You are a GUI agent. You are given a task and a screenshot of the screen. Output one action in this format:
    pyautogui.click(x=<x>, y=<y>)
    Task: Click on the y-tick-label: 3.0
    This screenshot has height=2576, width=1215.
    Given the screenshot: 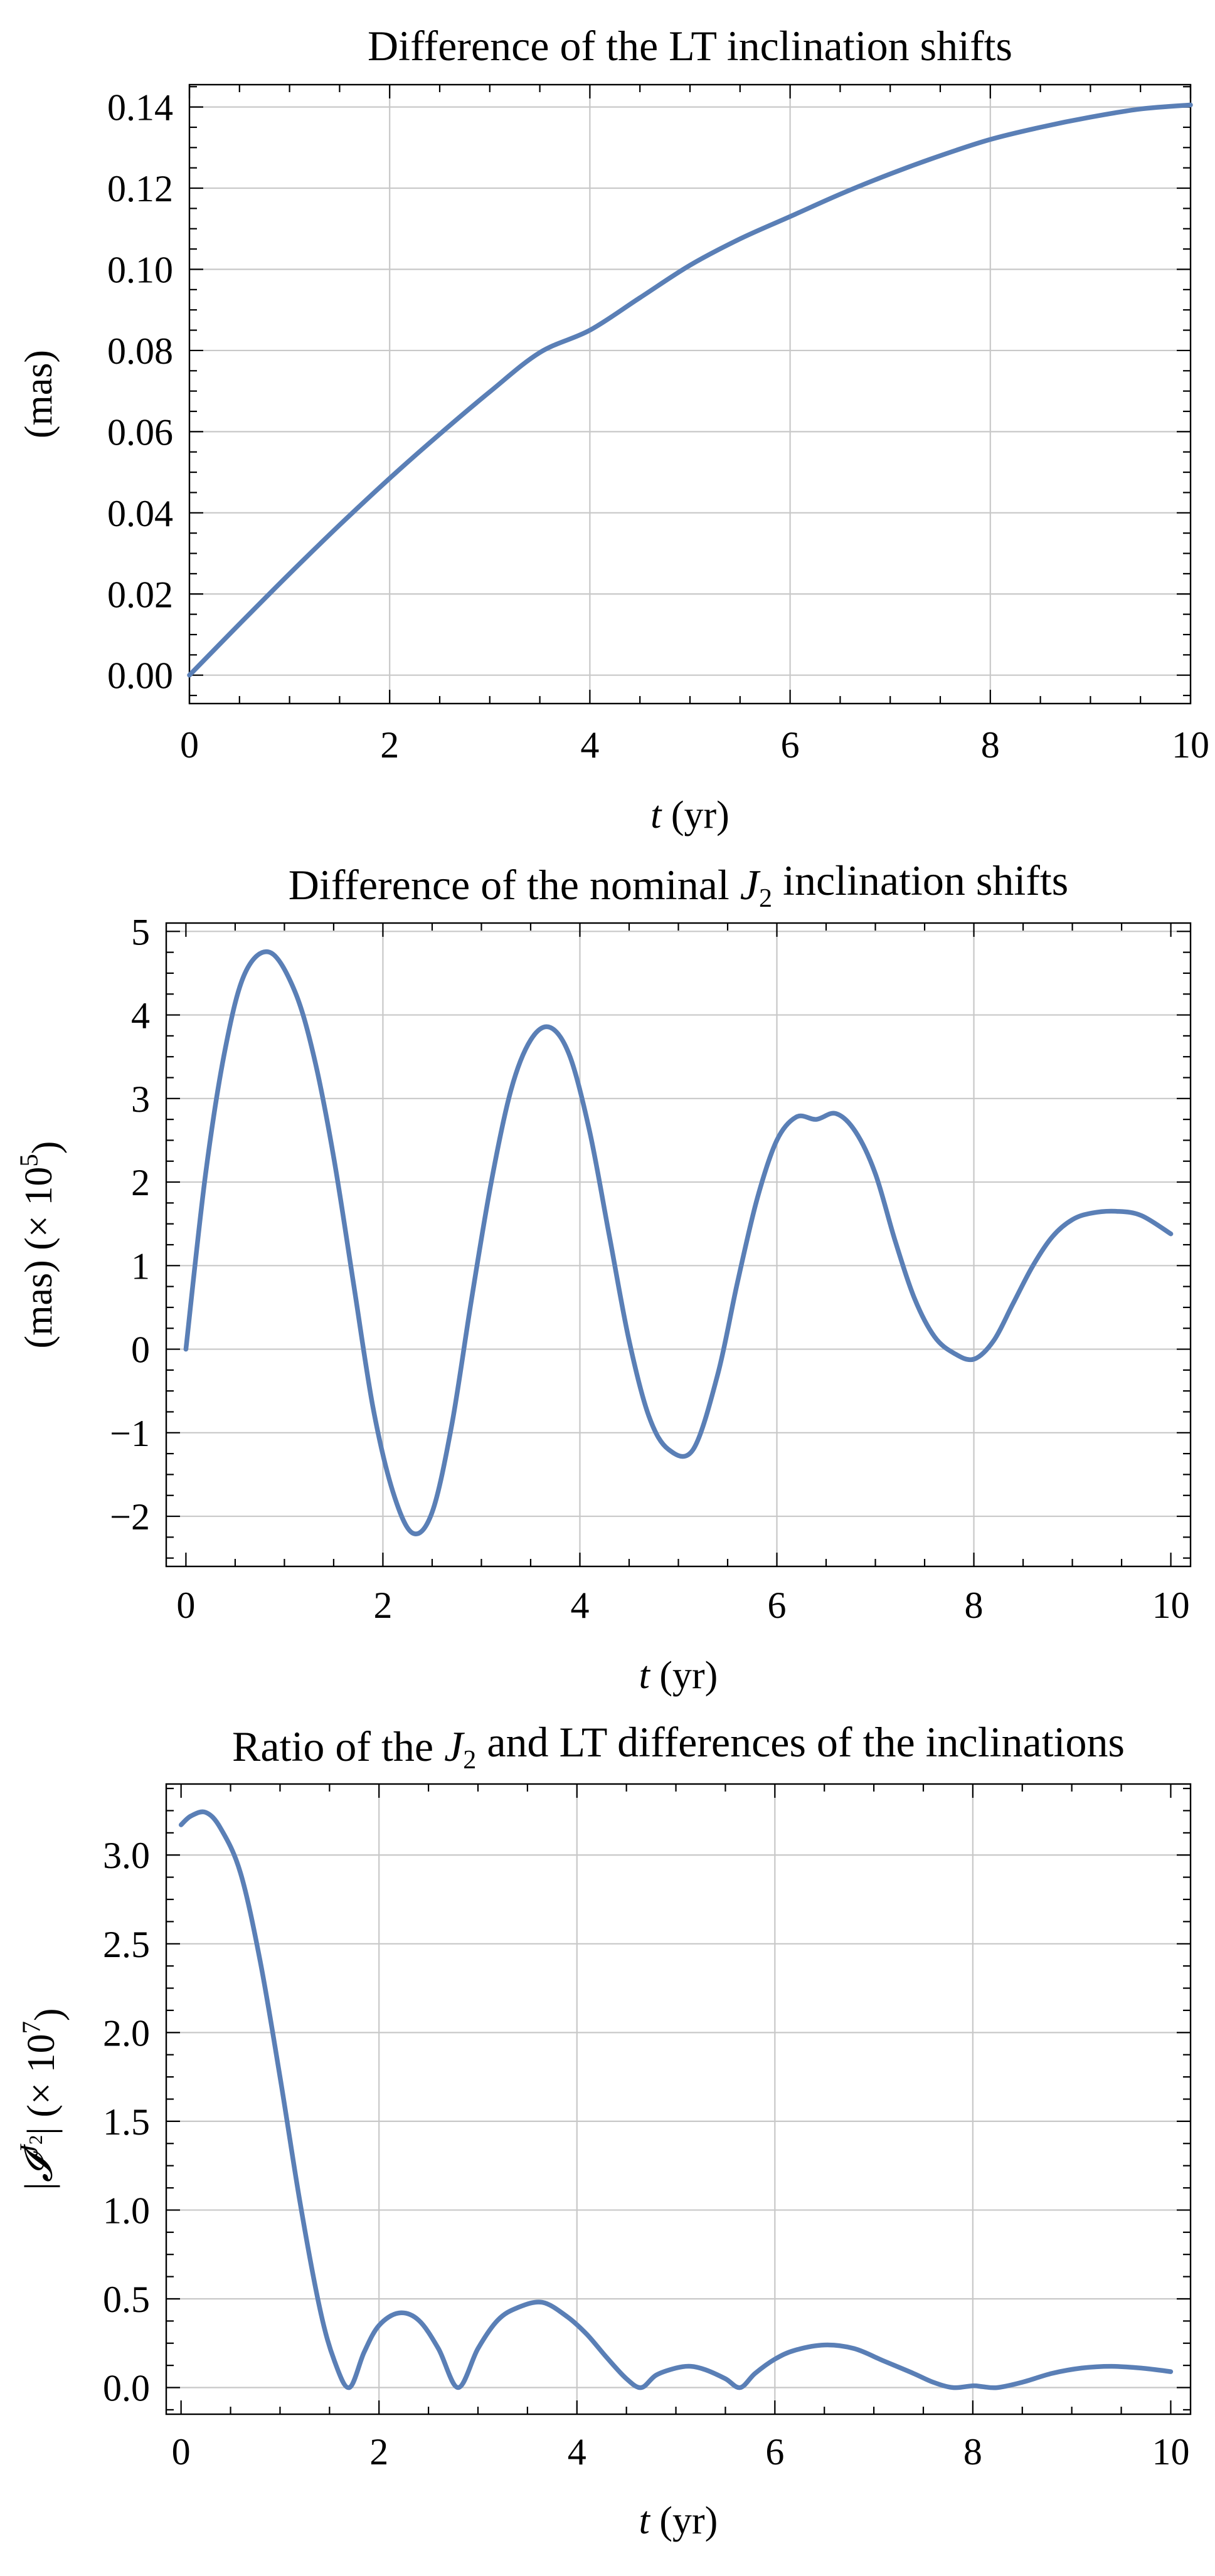 What is the action you would take?
    pyautogui.click(x=127, y=1855)
    